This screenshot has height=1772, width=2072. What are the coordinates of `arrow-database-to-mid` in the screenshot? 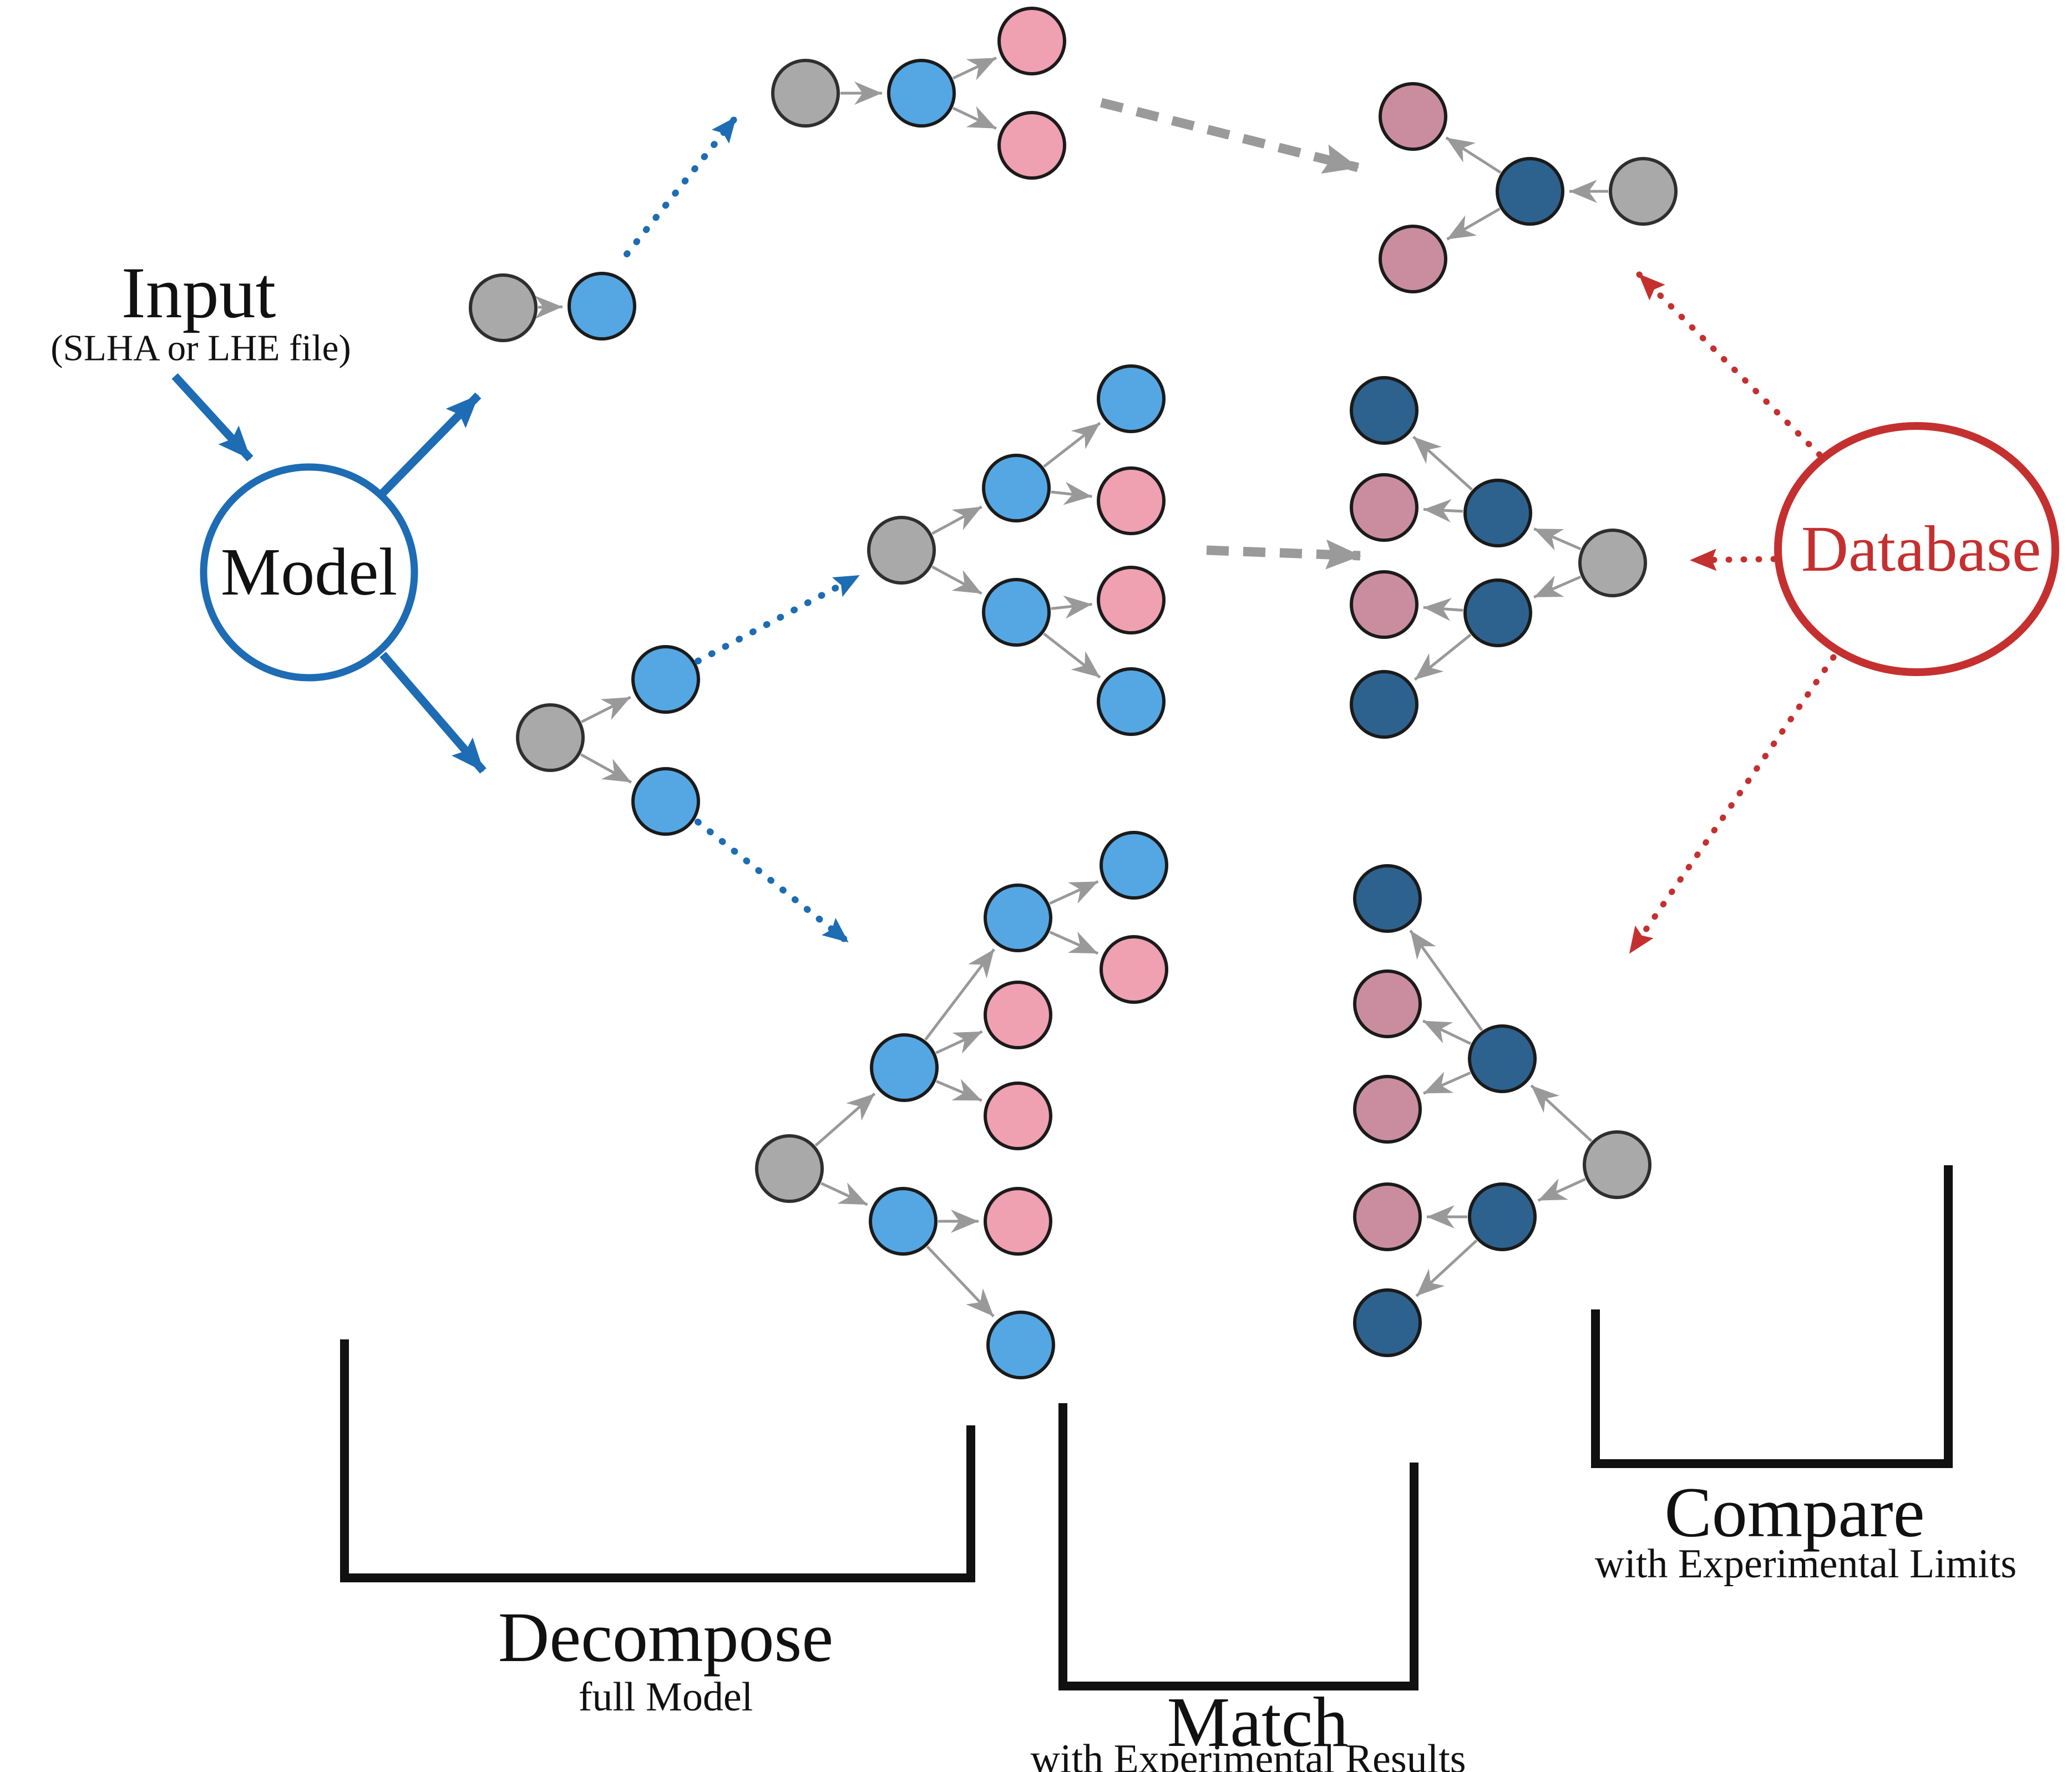 It's located at (1733, 560).